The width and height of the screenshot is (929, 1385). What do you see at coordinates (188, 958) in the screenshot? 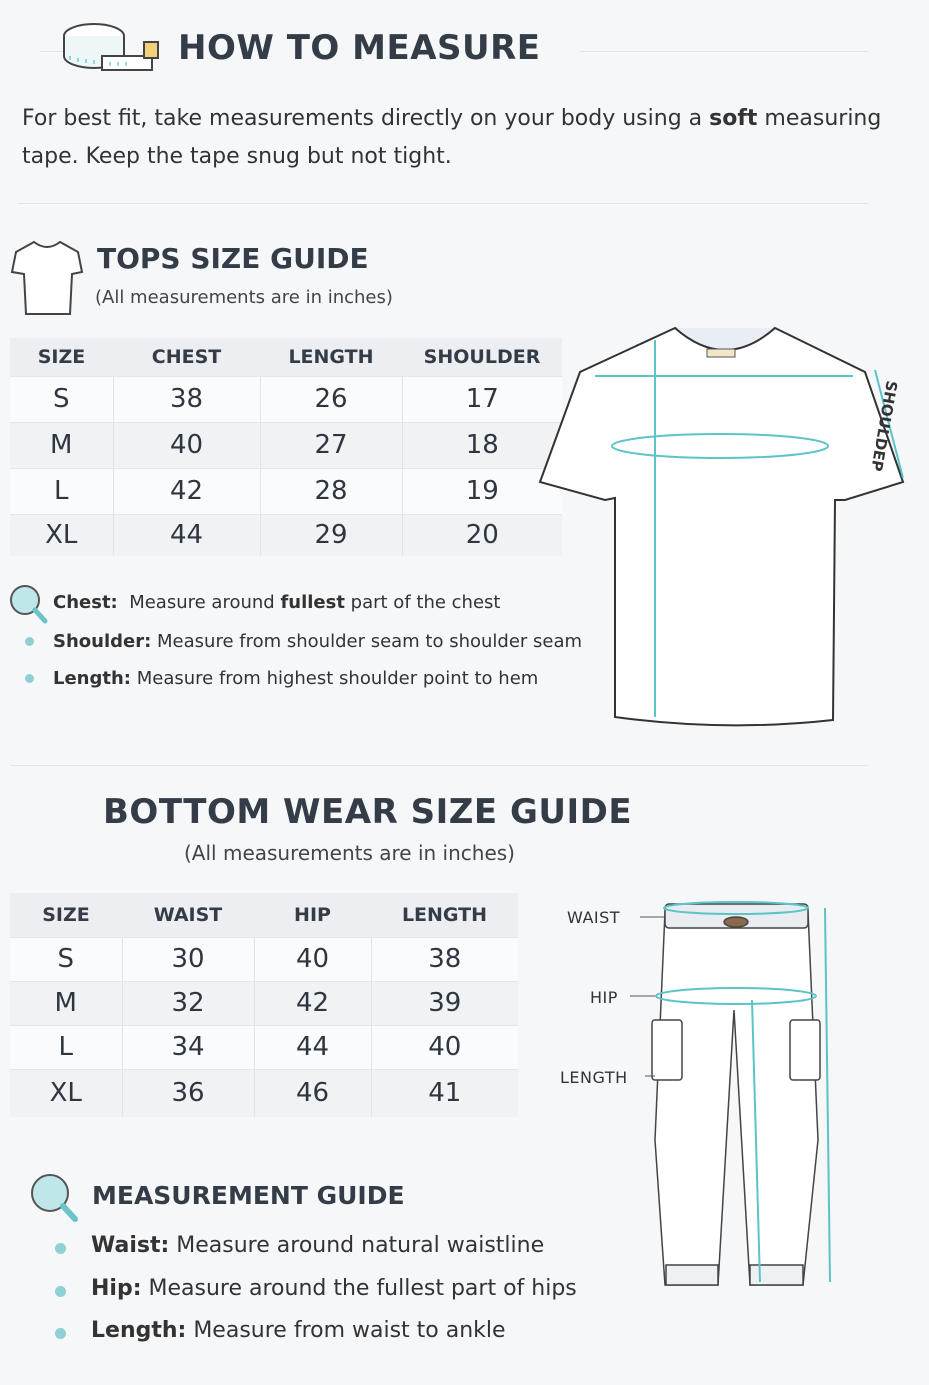
I see `cell: 30` at bounding box center [188, 958].